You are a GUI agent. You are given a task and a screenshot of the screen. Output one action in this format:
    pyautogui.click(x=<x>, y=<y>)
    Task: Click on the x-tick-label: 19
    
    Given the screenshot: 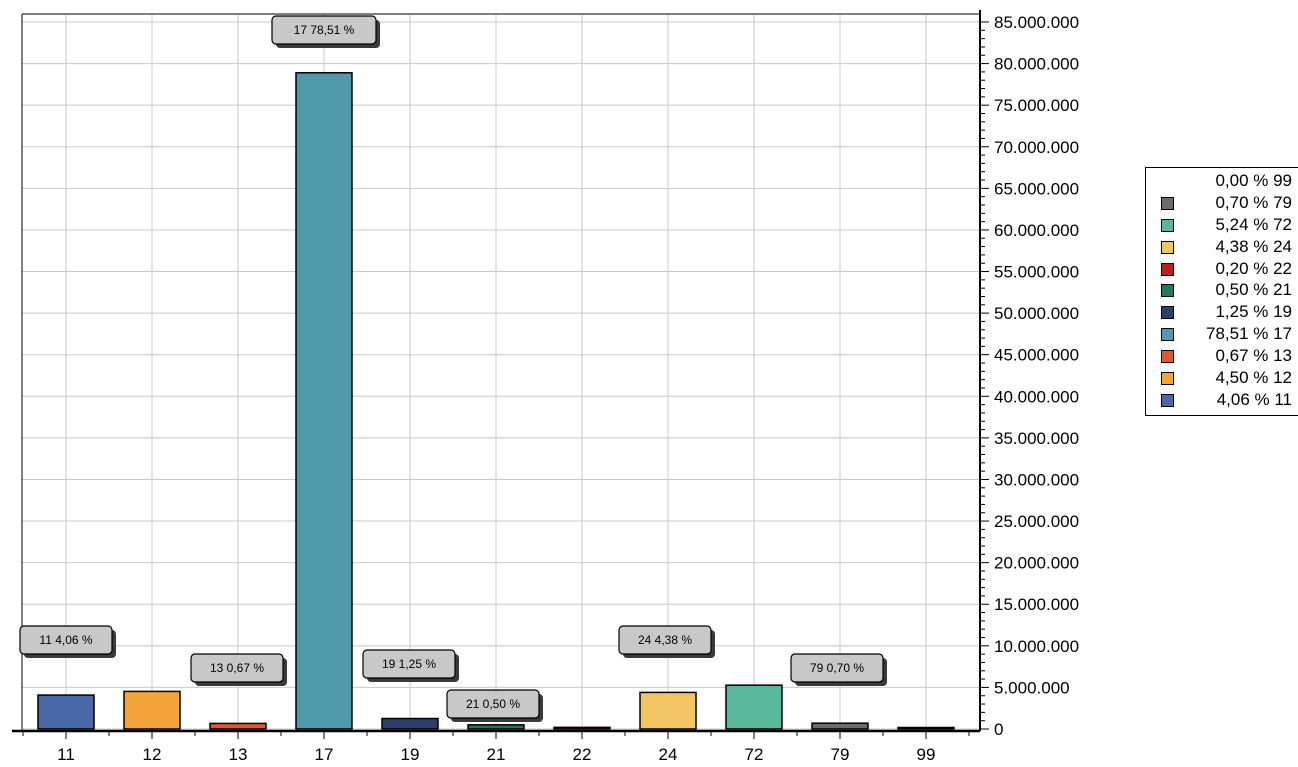 What is the action you would take?
    pyautogui.click(x=410, y=754)
    